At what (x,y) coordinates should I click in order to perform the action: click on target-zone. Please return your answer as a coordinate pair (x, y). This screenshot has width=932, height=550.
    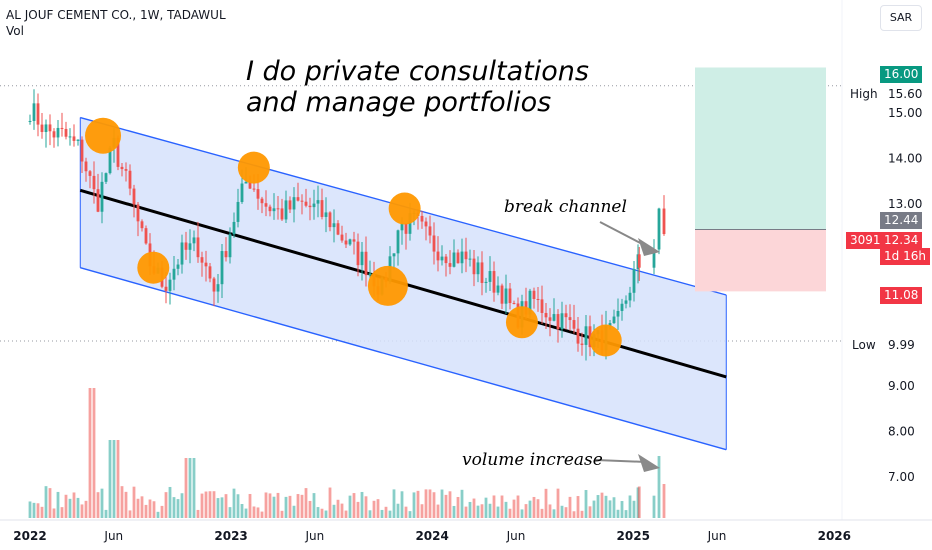
    Looking at the image, I should click on (760, 148).